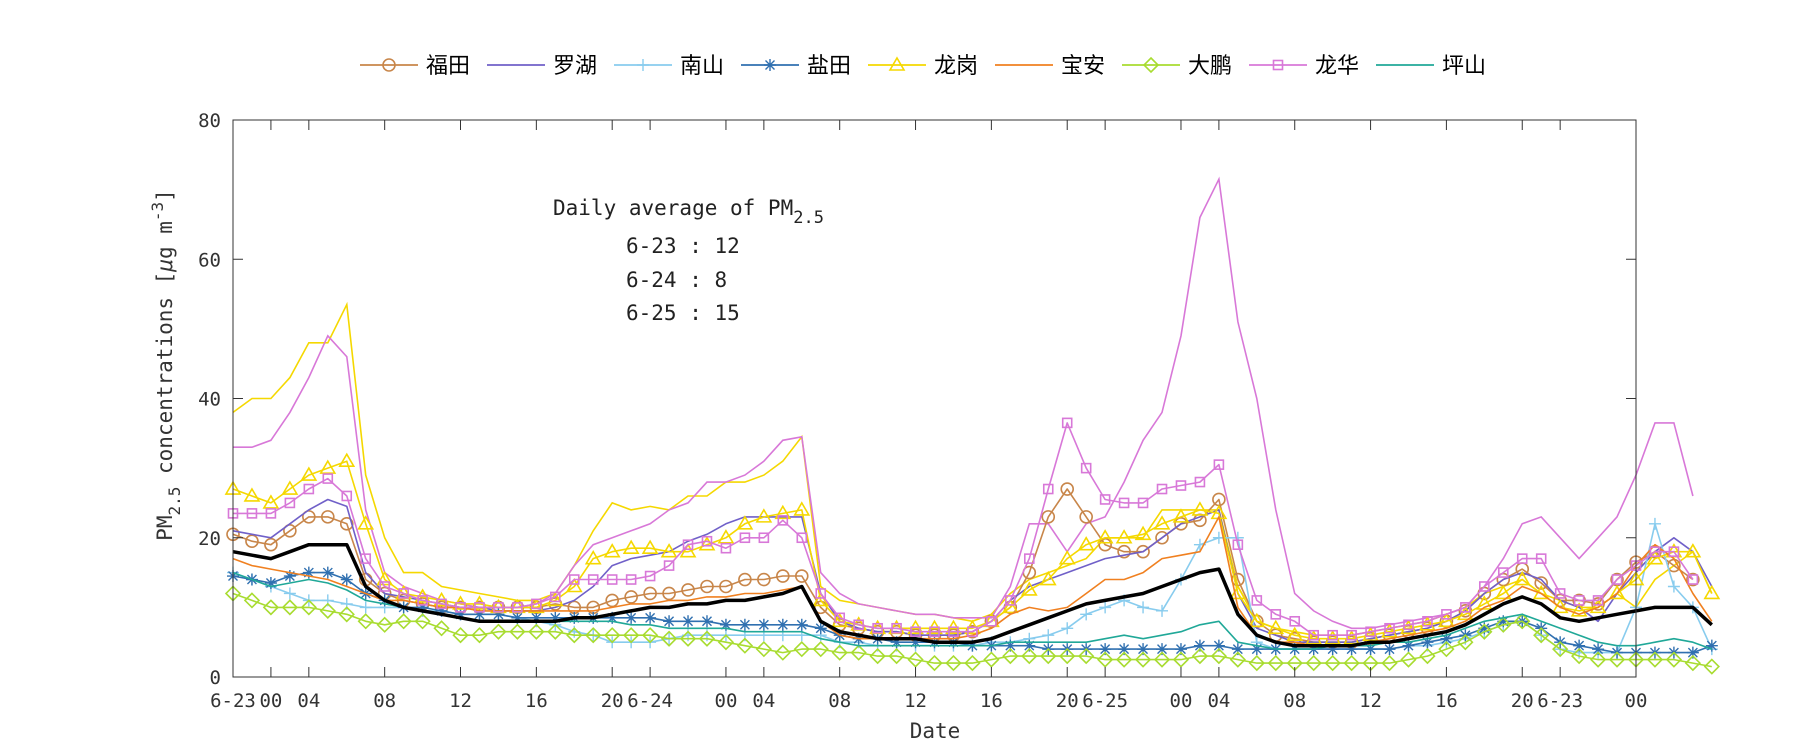 The height and width of the screenshot is (750, 1800). Describe the element at coordinates (165, 266) in the screenshot. I see `y-axis-title-mu: μ` at that location.